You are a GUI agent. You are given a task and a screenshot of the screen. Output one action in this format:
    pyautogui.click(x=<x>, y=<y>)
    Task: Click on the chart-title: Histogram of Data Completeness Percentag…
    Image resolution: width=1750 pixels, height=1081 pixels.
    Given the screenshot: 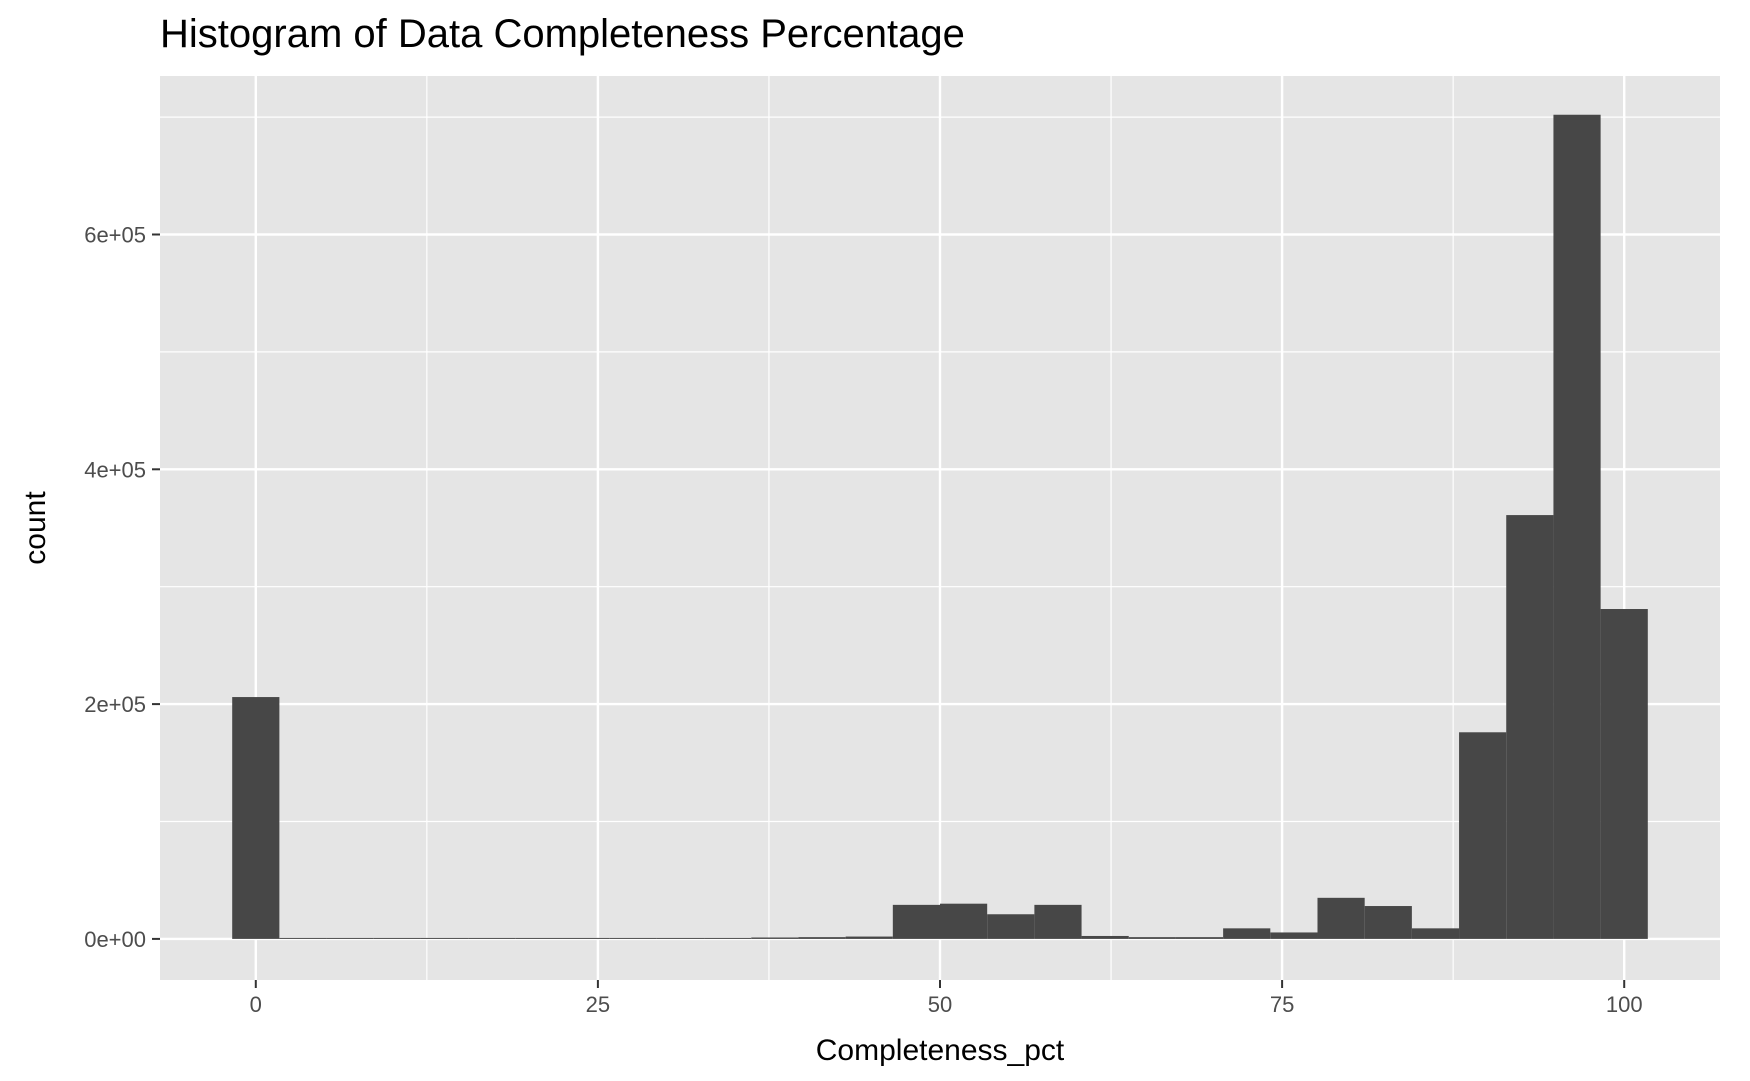 What is the action you would take?
    pyautogui.click(x=562, y=34)
    